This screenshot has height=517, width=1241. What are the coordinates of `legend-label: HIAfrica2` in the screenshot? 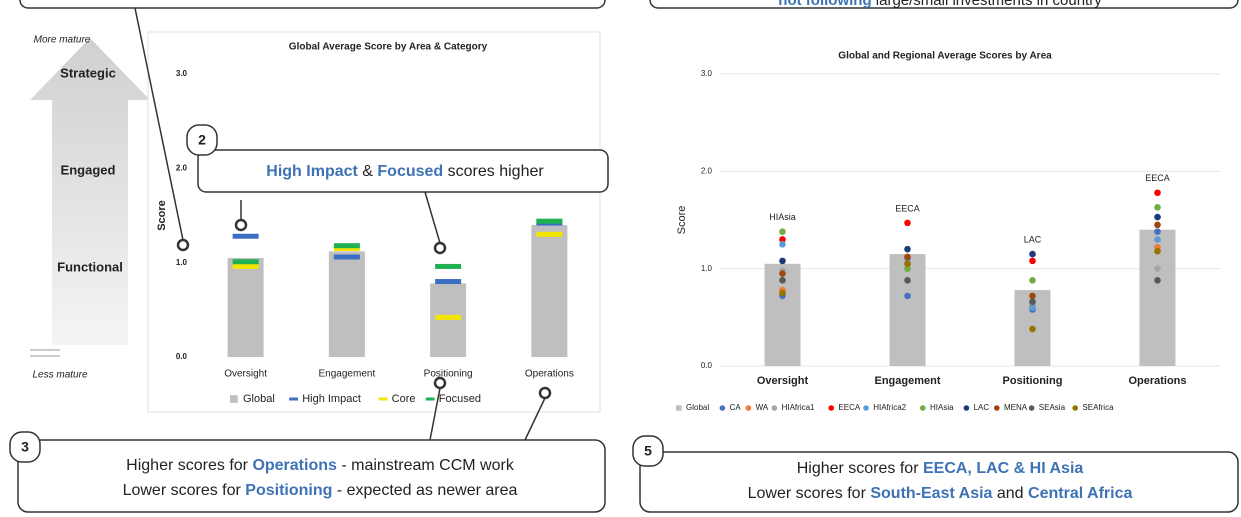 It's located at (889, 407).